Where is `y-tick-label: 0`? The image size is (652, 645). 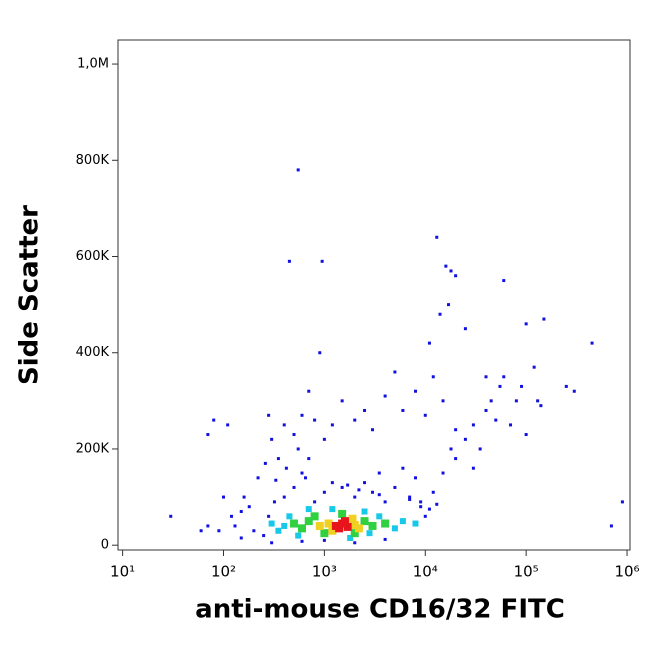
y-tick-label: 0 is located at coordinates (105, 545).